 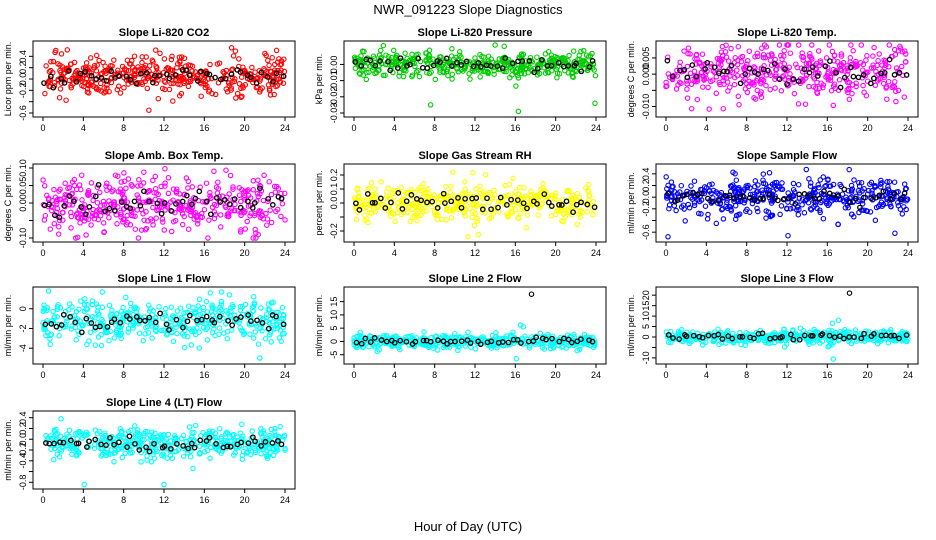 What do you see at coordinates (556, 253) in the screenshot?
I see `x-tick-label: 20` at bounding box center [556, 253].